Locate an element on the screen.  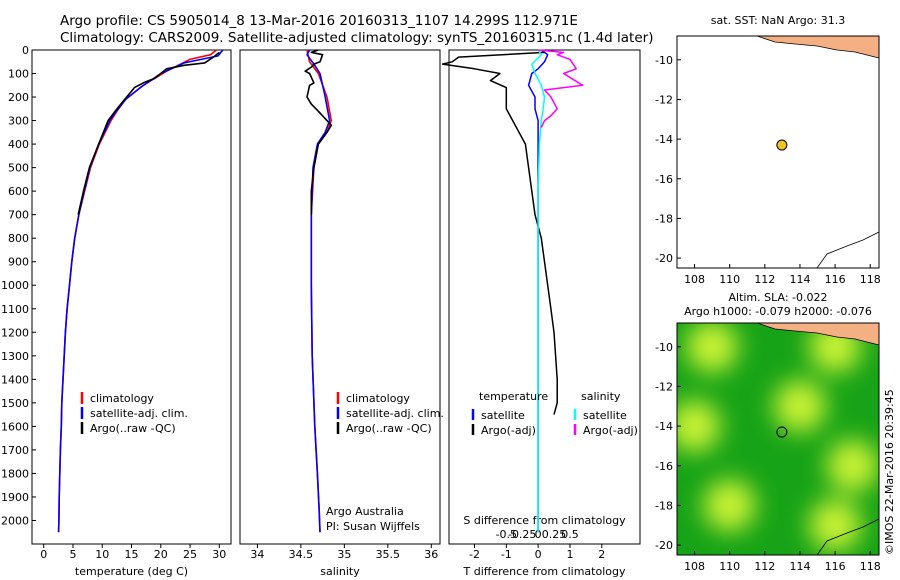
temperature-legend-label: climatology is located at coordinates (122, 398).